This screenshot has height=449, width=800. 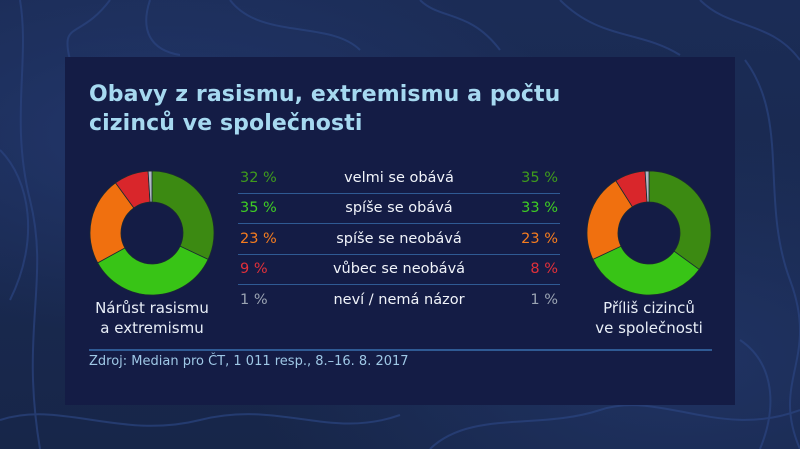 I want to click on table-row: 35 % spíše se obává 33 %, so click(x=399, y=209).